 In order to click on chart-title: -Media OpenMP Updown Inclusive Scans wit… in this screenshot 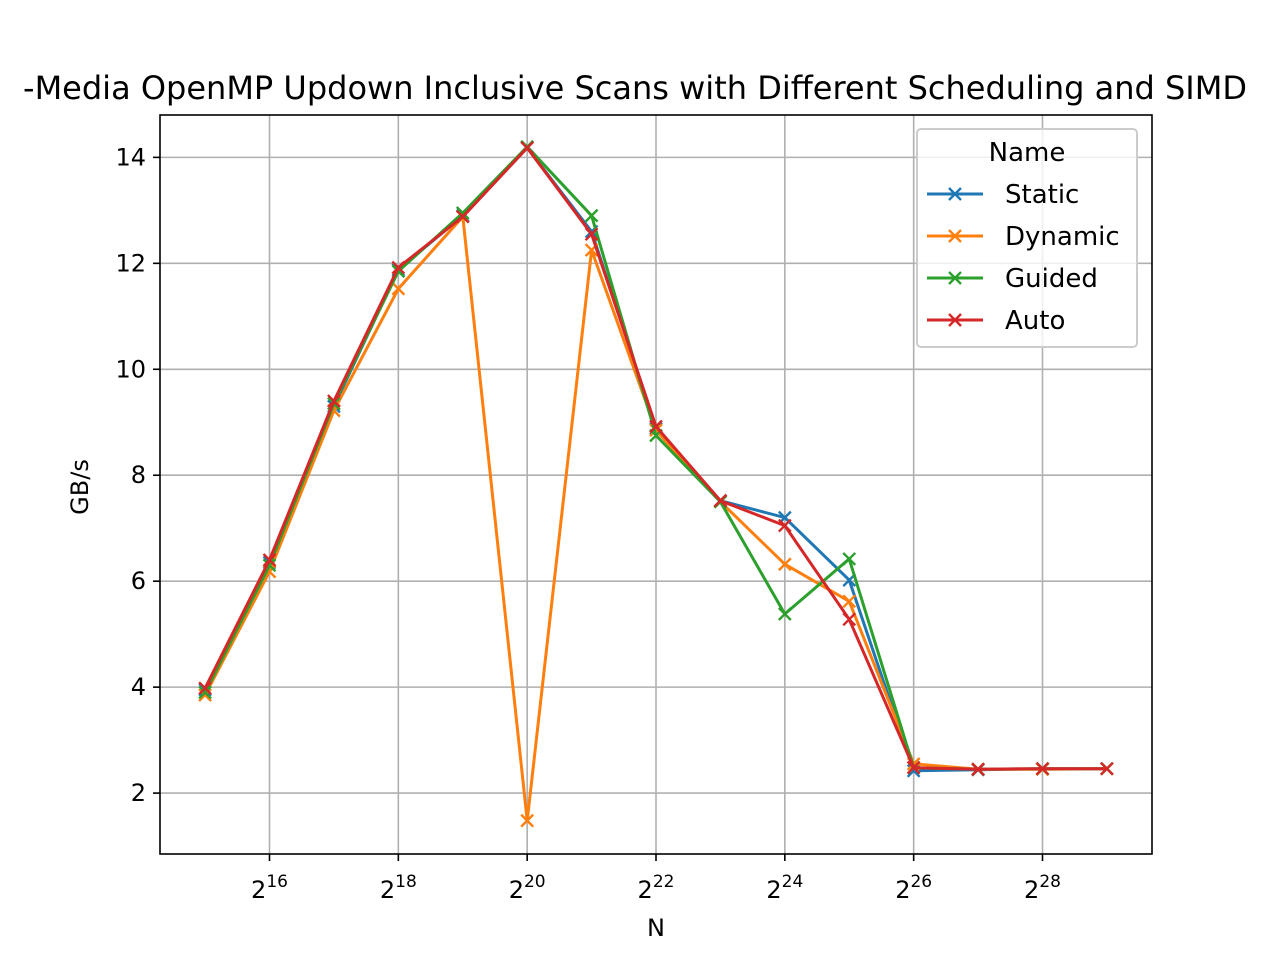, I will do `click(635, 88)`.